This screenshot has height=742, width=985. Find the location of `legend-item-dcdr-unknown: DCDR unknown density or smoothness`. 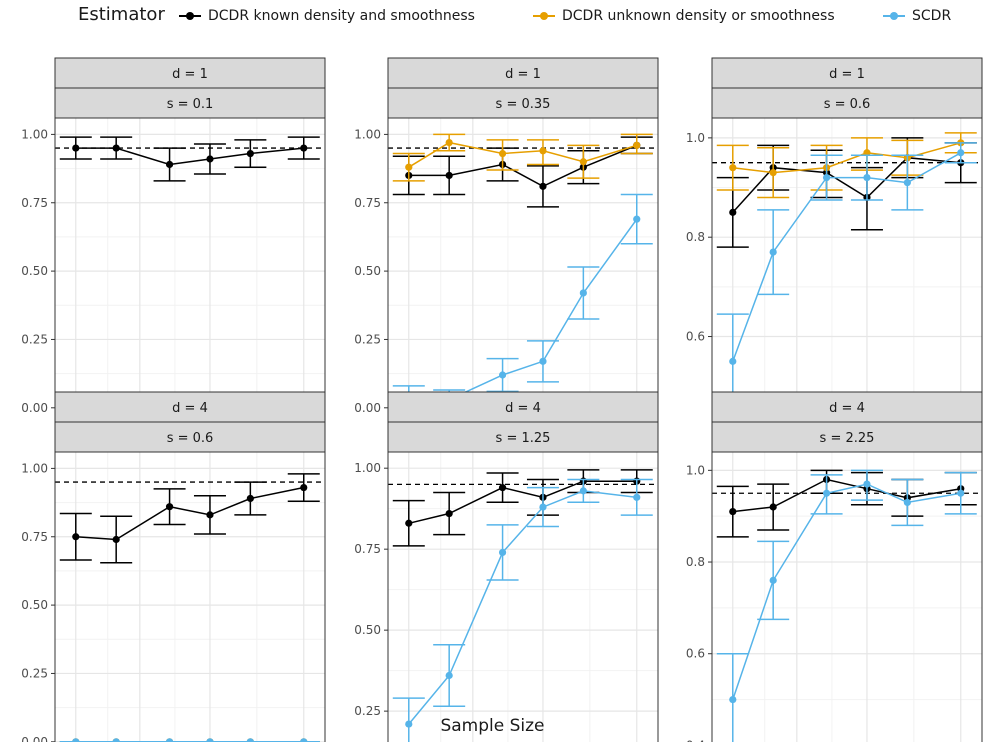

legend-item-dcdr-unknown: DCDR unknown density or smoothness is located at coordinates (682, 16).